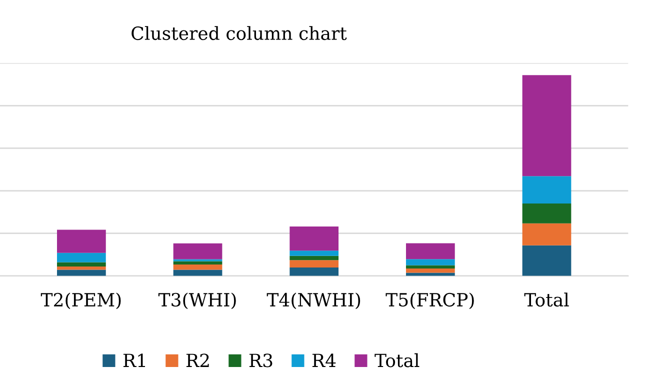  What do you see at coordinates (134, 360) in the screenshot?
I see `legend-label: R1` at bounding box center [134, 360].